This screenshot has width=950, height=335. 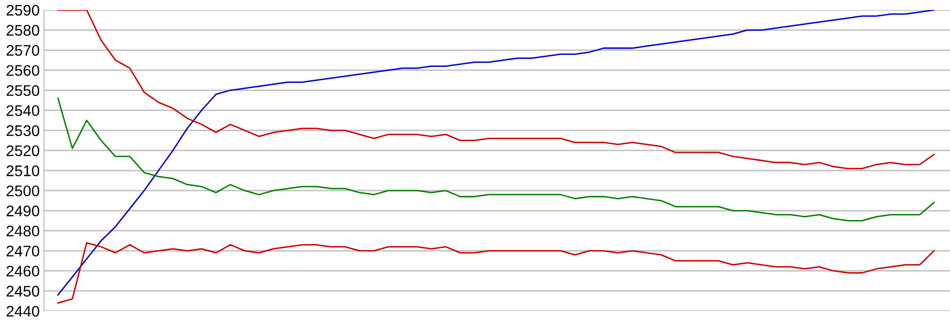 What do you see at coordinates (23, 130) in the screenshot?
I see `y-tick-label: 2530` at bounding box center [23, 130].